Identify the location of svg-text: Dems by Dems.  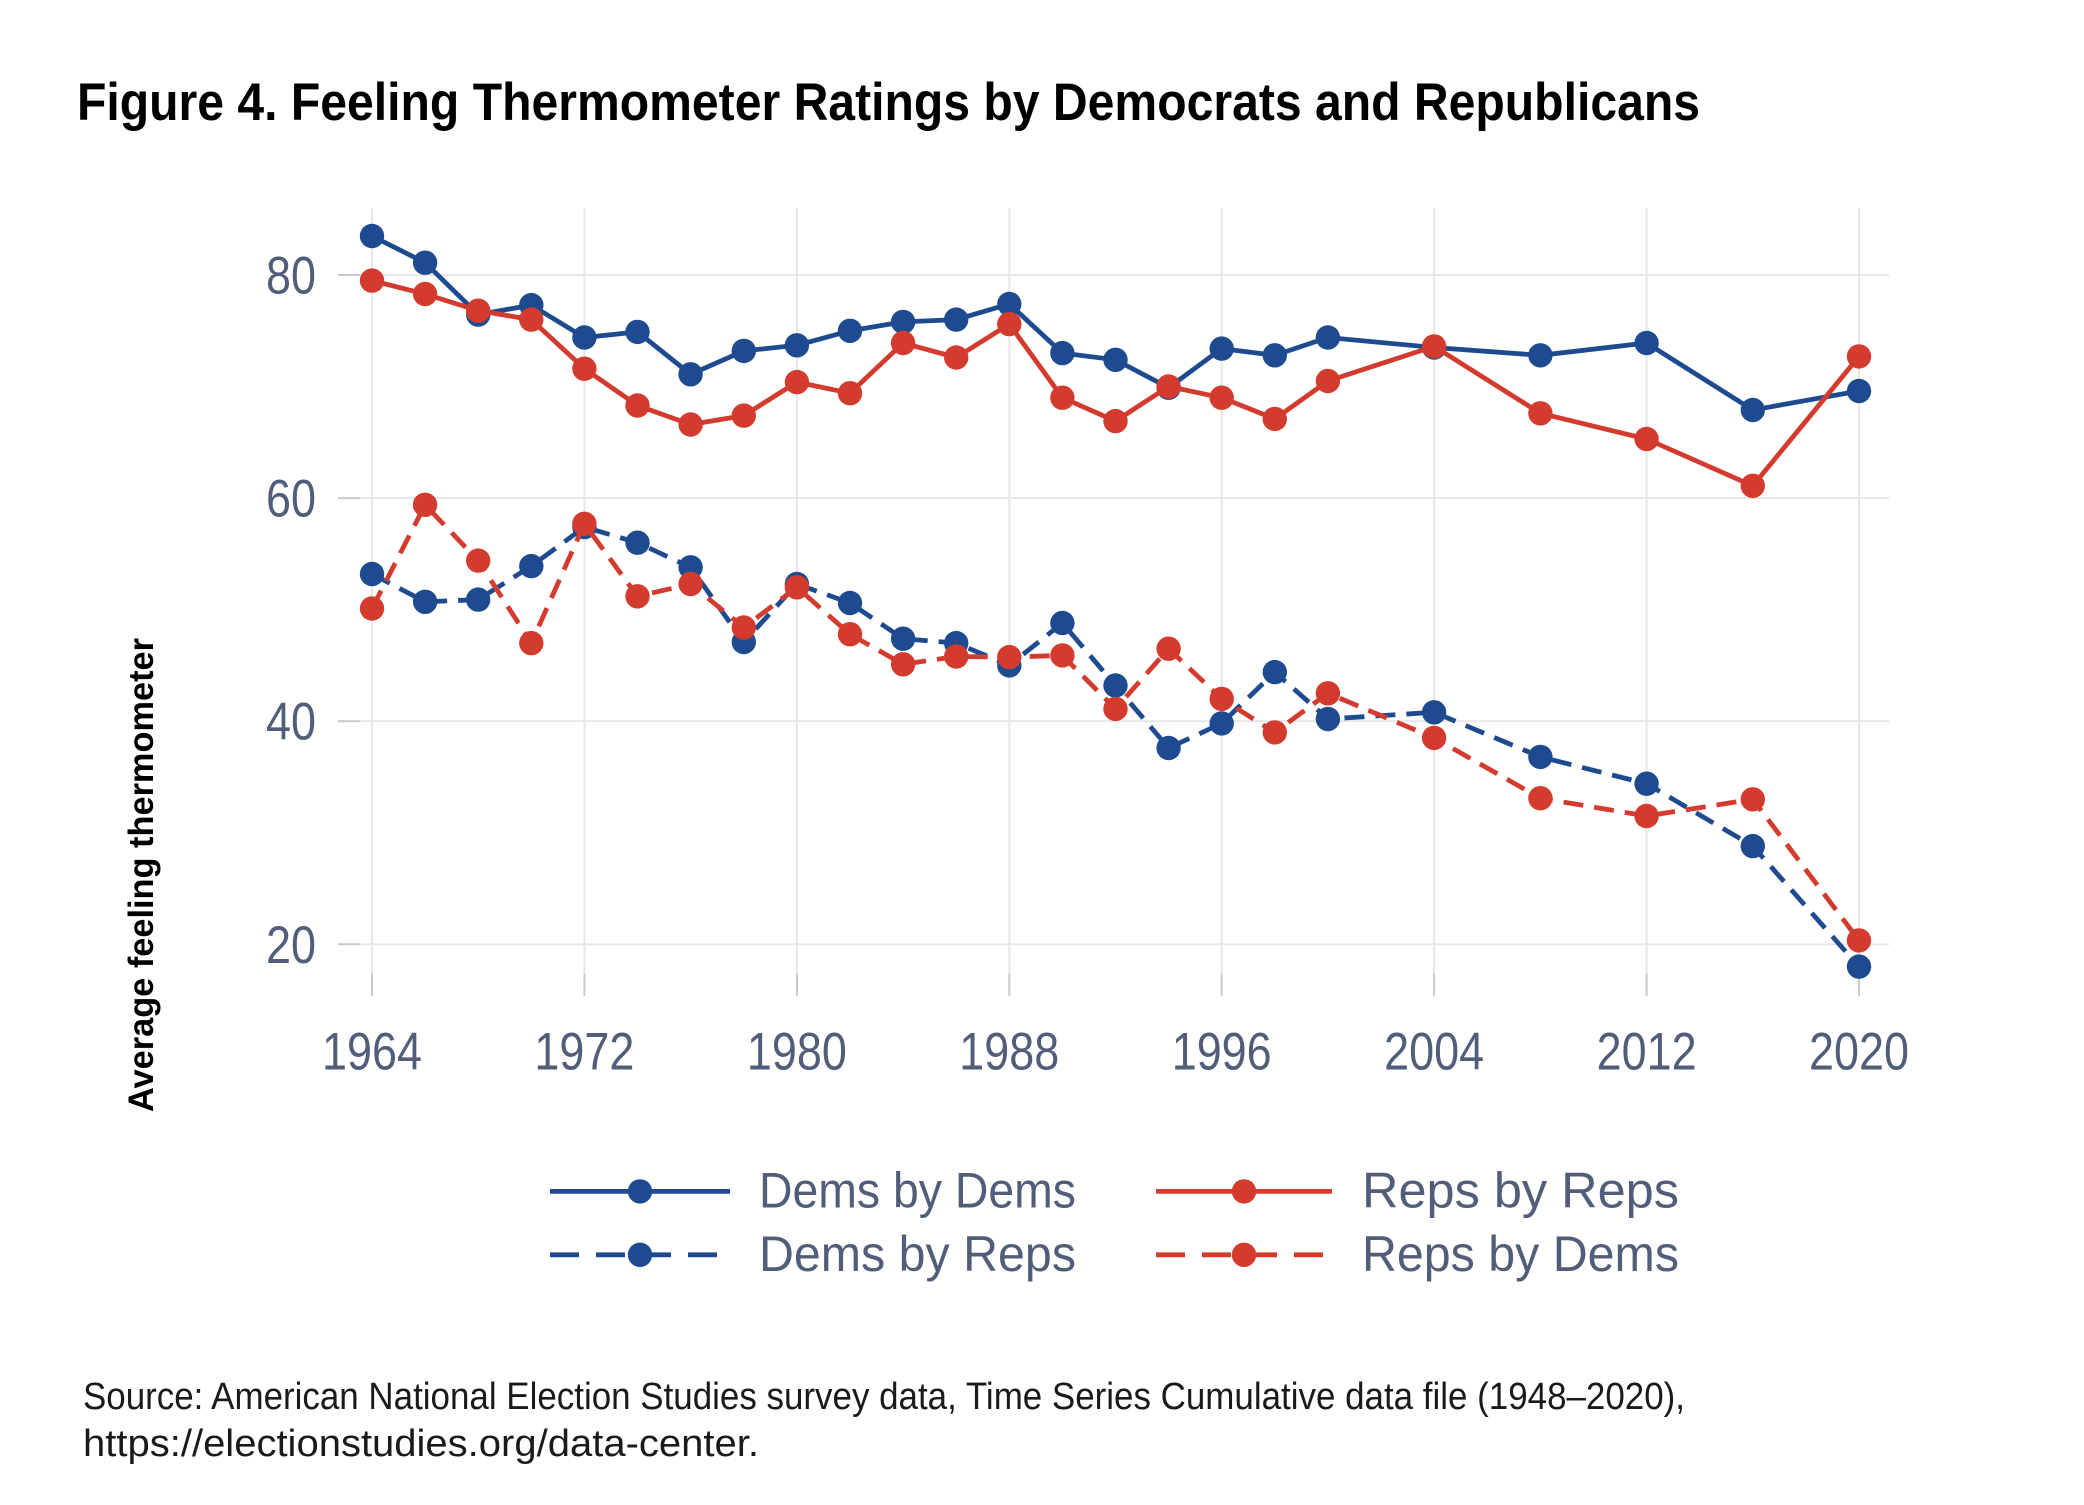
(917, 1191).